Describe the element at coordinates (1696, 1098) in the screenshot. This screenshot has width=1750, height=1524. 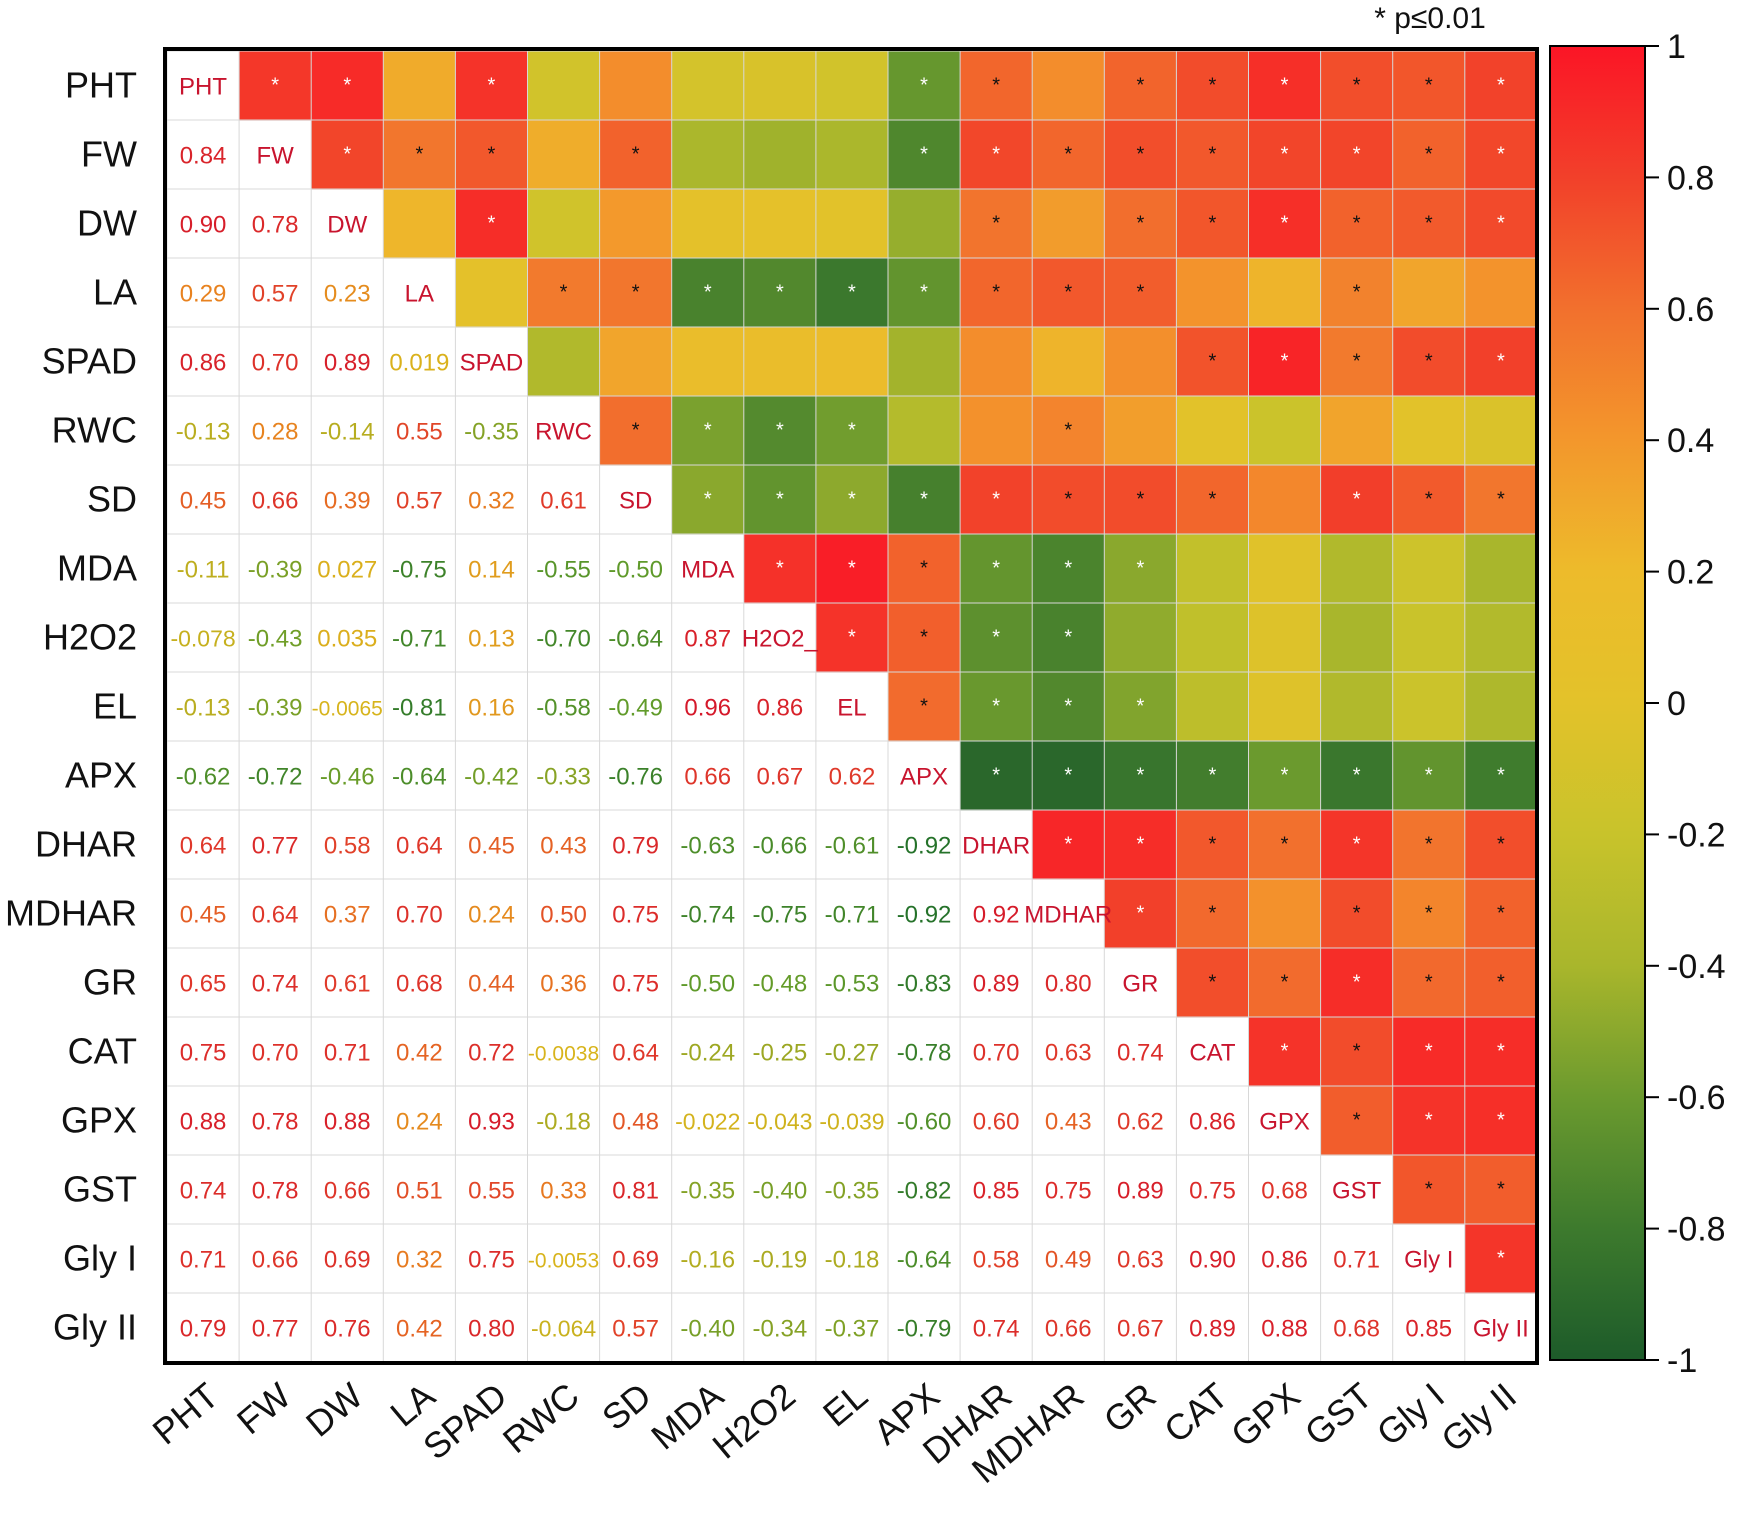
I see `colorbar-tick-label: -0.6` at that location.